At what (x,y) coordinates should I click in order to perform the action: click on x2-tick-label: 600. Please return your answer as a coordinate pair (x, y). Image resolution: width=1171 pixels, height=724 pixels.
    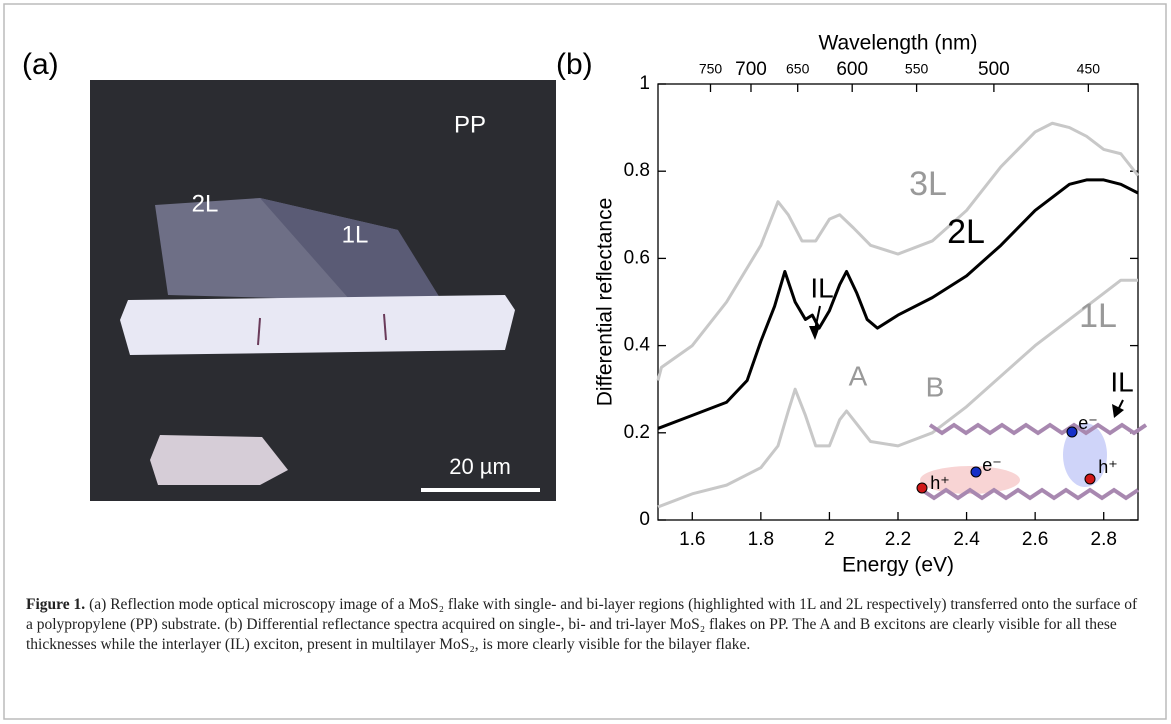
    Looking at the image, I should click on (852, 69).